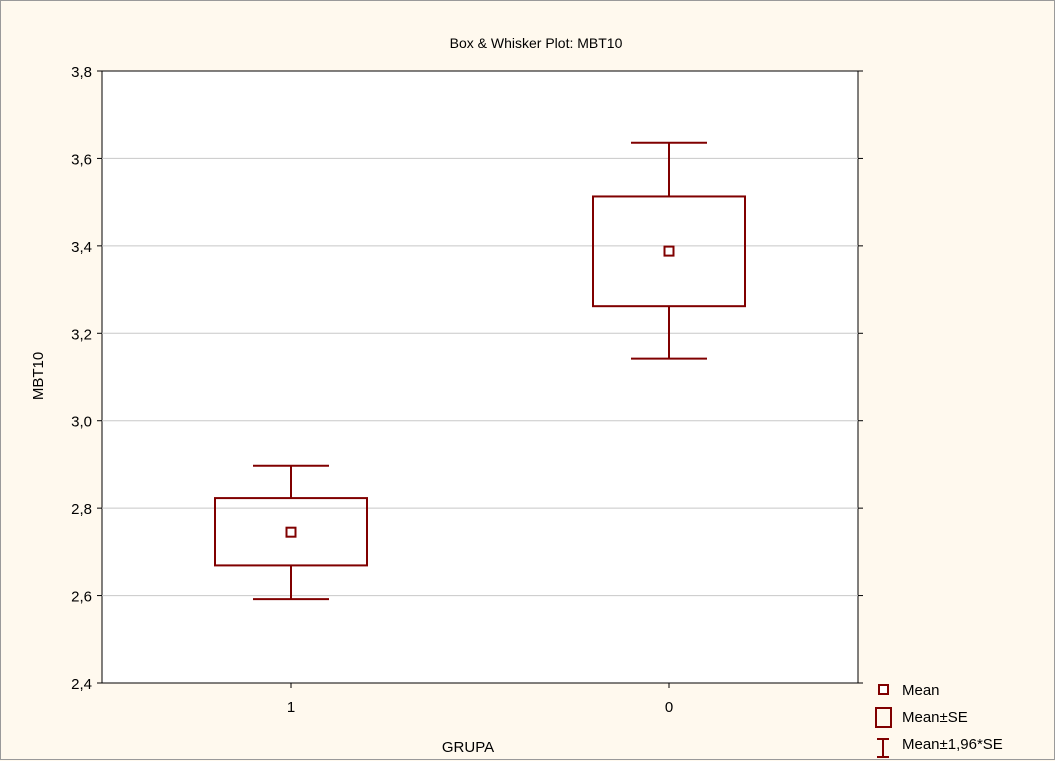 The height and width of the screenshot is (761, 1055). What do you see at coordinates (883, 717) in the screenshot?
I see `legend-se-symbol` at bounding box center [883, 717].